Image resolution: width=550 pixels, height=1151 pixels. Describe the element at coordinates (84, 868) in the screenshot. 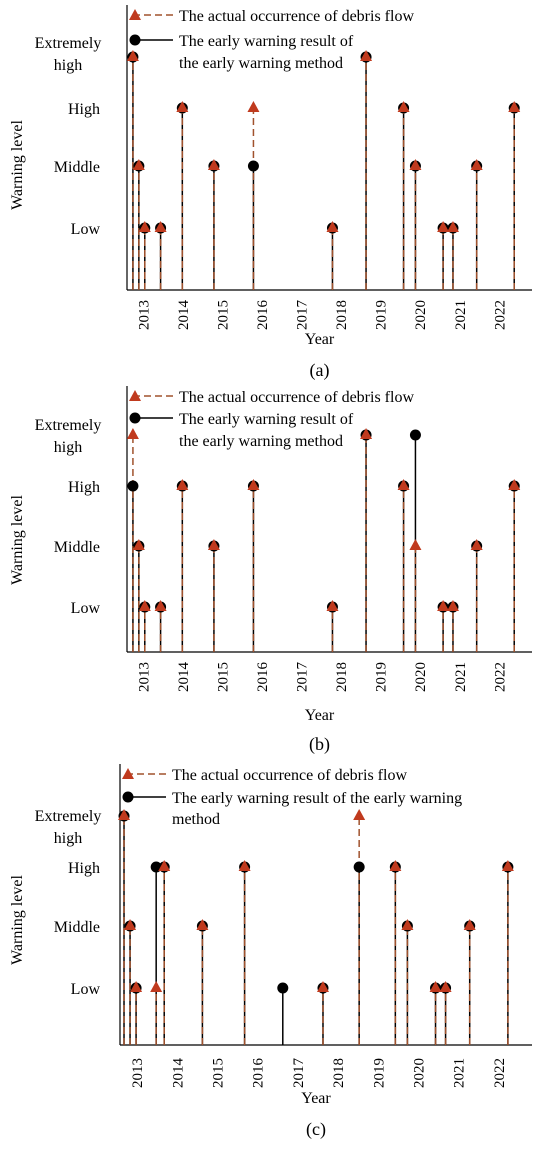

I see `y-tick-label: High` at that location.